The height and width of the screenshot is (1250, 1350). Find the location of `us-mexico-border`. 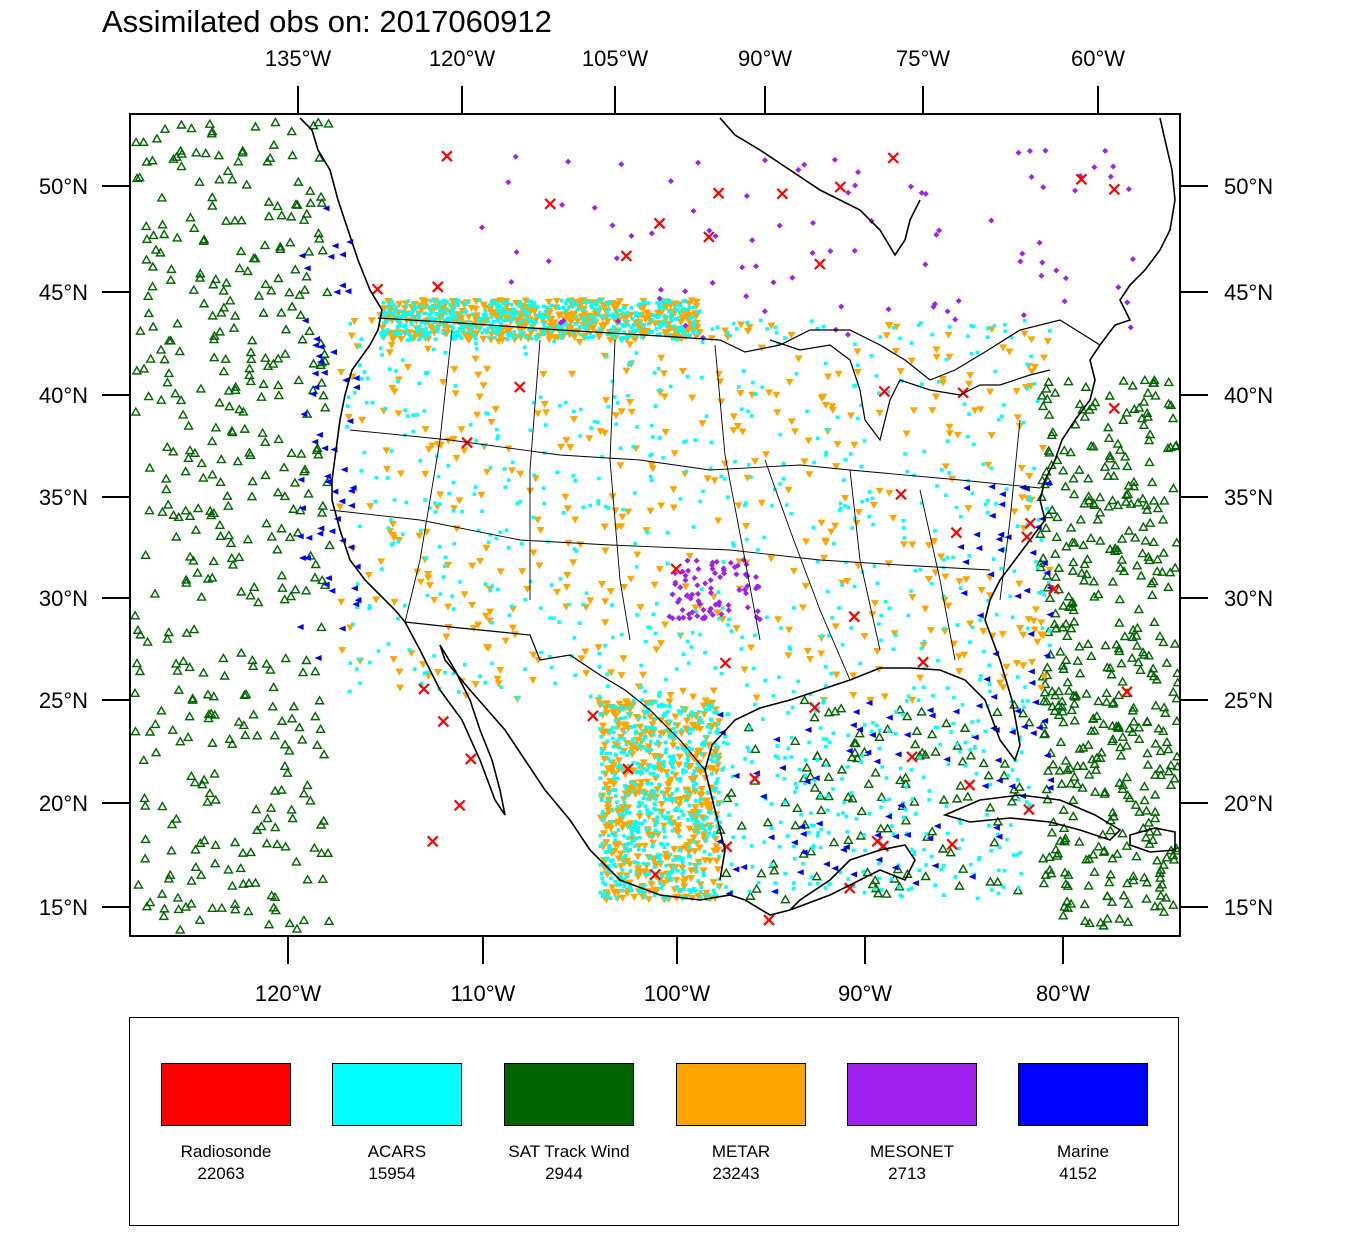

us-mexico-border is located at coordinates (555, 696).